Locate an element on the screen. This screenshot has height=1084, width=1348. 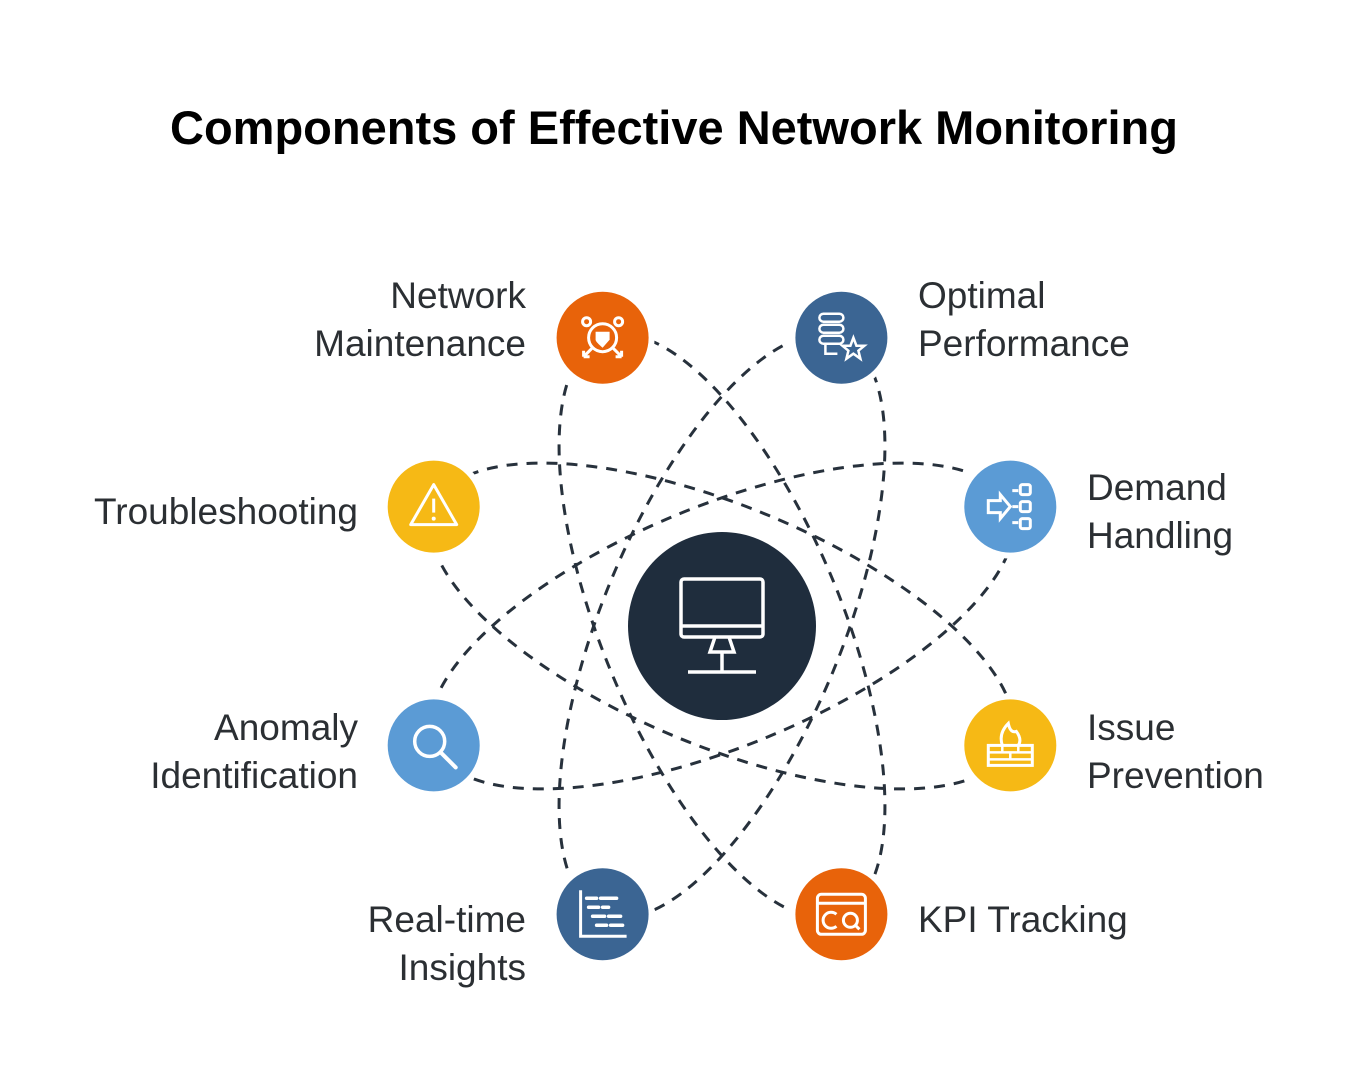
node-real-time-insights is located at coordinates (602, 914).